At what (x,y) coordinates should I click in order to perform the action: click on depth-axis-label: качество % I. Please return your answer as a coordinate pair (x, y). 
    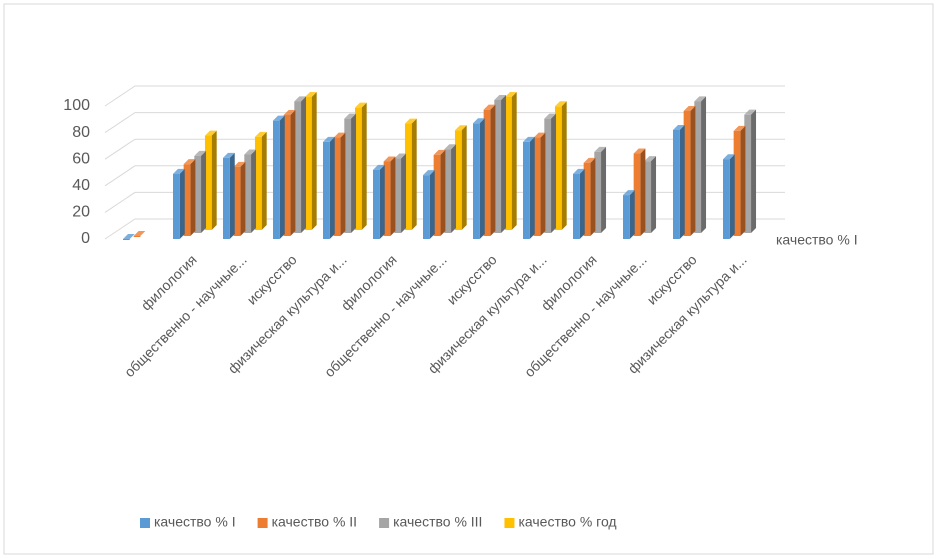
    Looking at the image, I should click on (817, 240).